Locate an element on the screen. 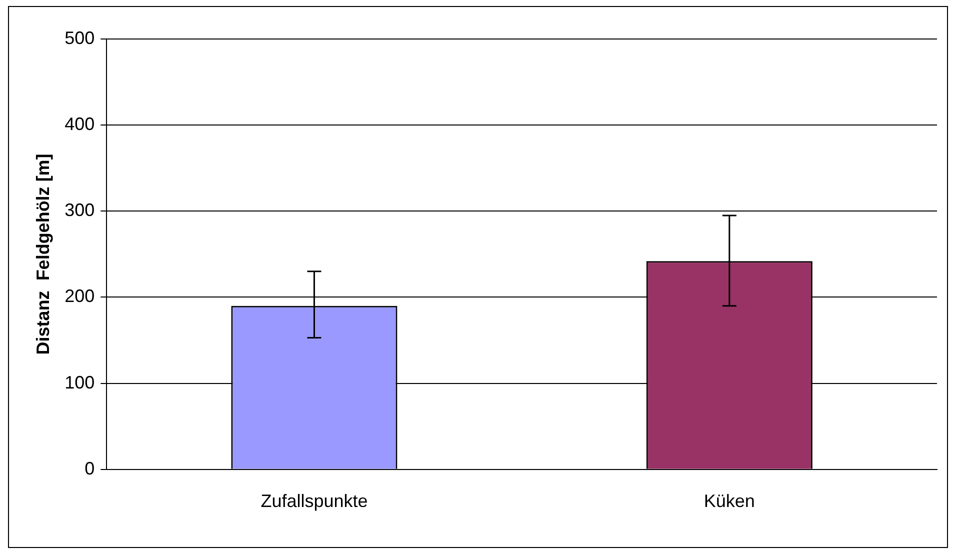 The height and width of the screenshot is (556, 958). x-tick-label: Küken is located at coordinates (729, 501).